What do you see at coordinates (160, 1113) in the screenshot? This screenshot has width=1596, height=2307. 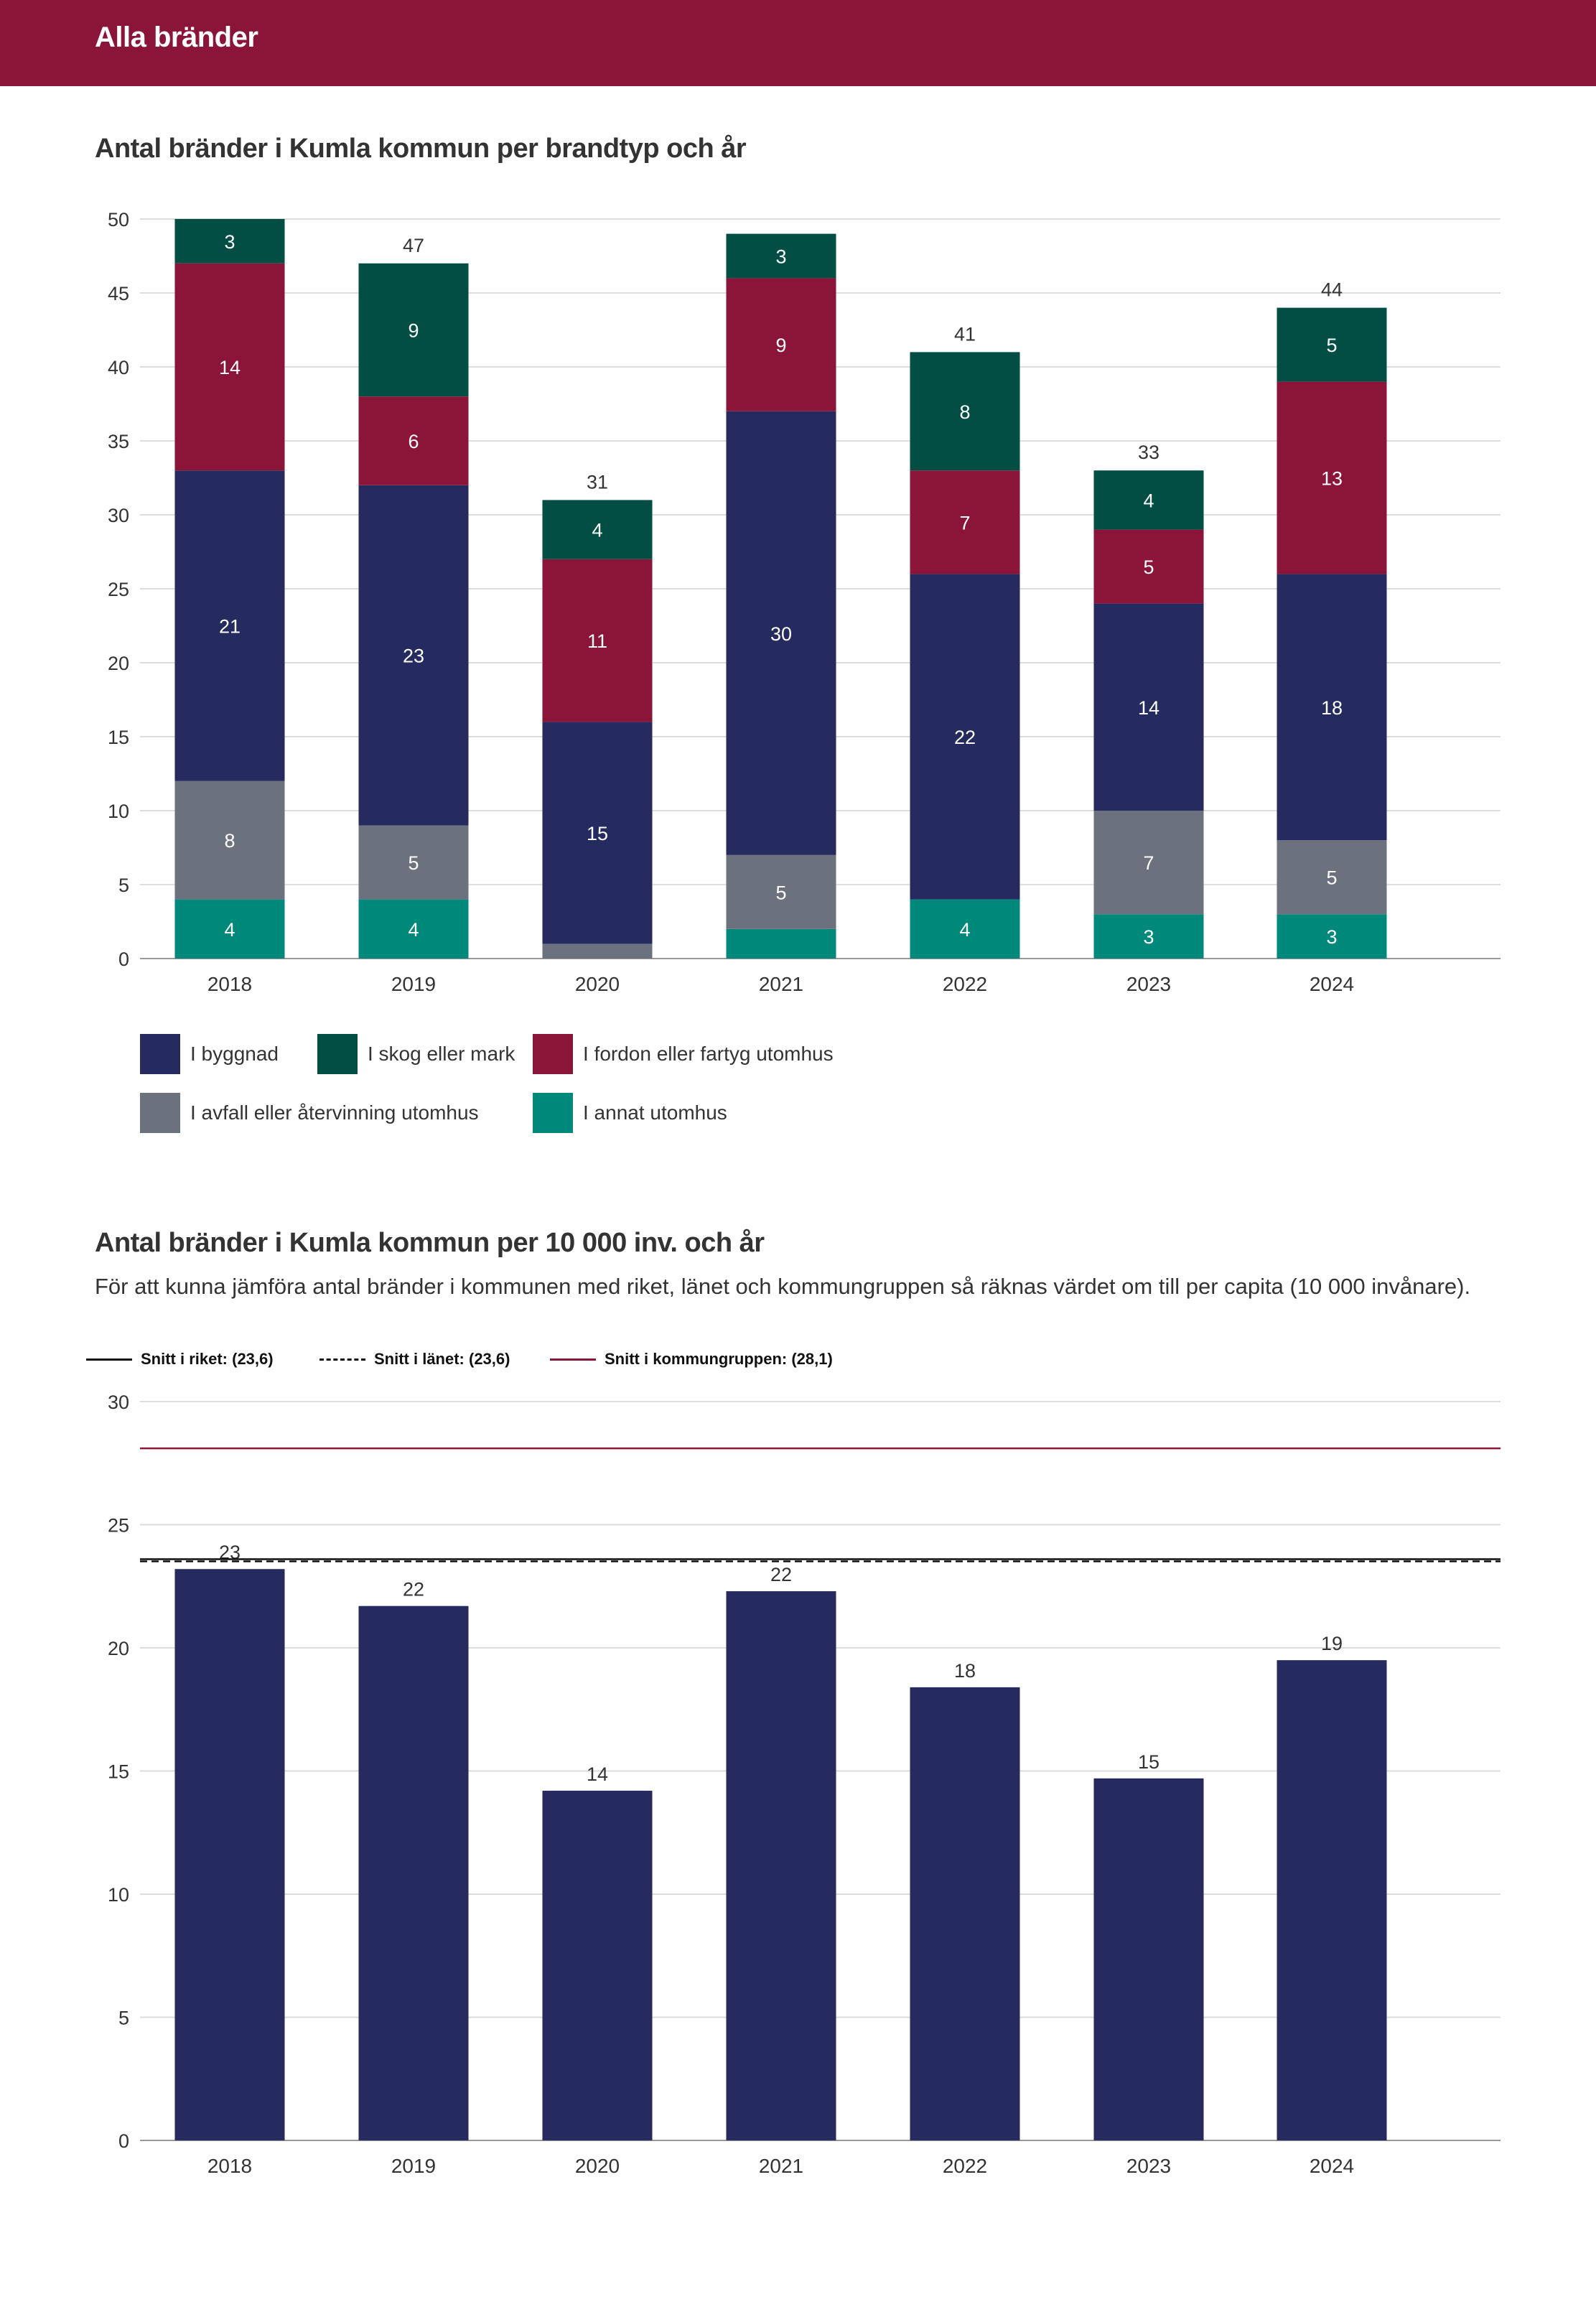 I see `legend-swatch-avfall` at bounding box center [160, 1113].